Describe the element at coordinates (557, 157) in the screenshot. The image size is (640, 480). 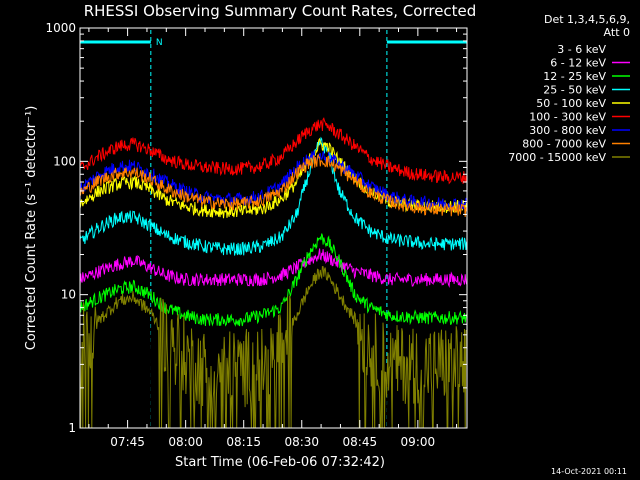
I see `legend-label: 7000 - 15000 keV` at that location.